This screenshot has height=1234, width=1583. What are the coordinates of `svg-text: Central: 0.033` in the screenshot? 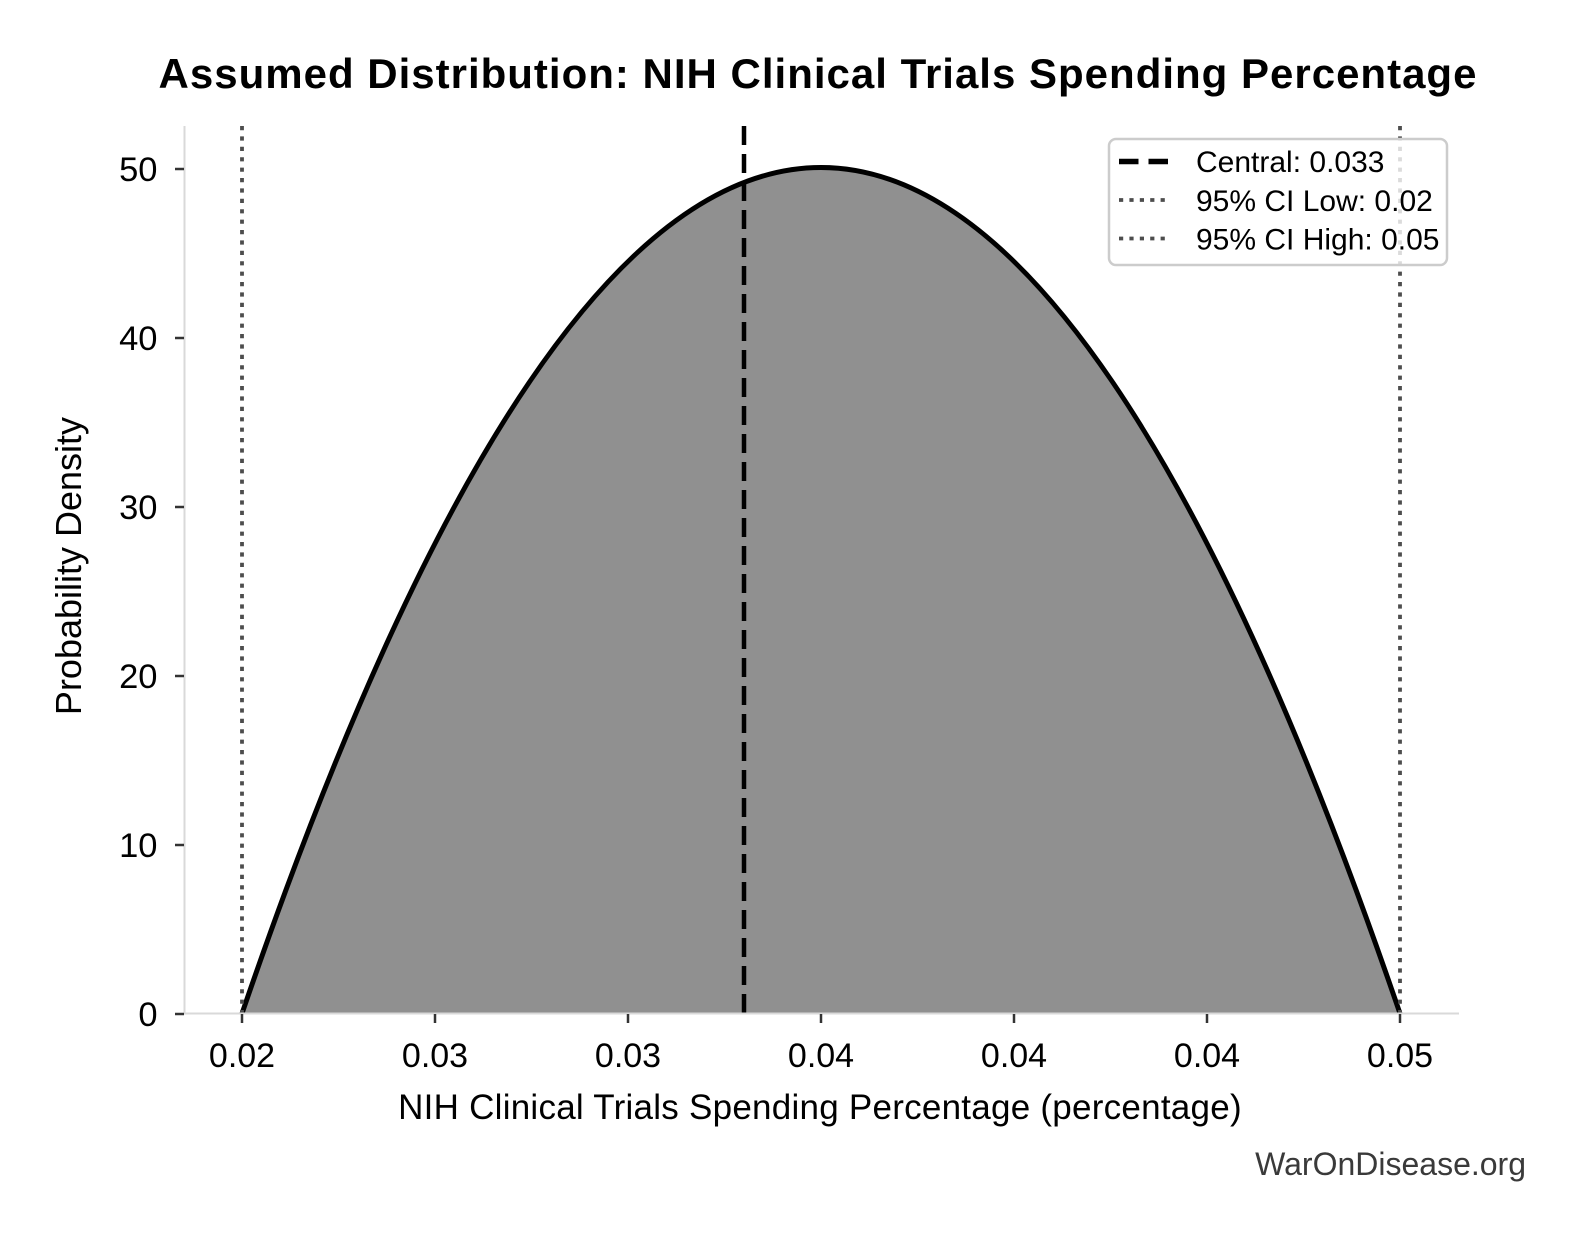 It's located at (1290, 162).